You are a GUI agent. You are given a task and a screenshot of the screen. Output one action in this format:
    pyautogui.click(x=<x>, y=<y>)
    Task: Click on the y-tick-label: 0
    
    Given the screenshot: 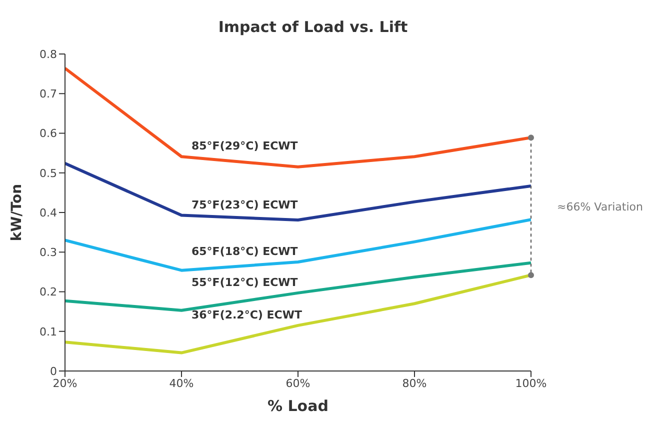 What is the action you would take?
    pyautogui.click(x=53, y=371)
    